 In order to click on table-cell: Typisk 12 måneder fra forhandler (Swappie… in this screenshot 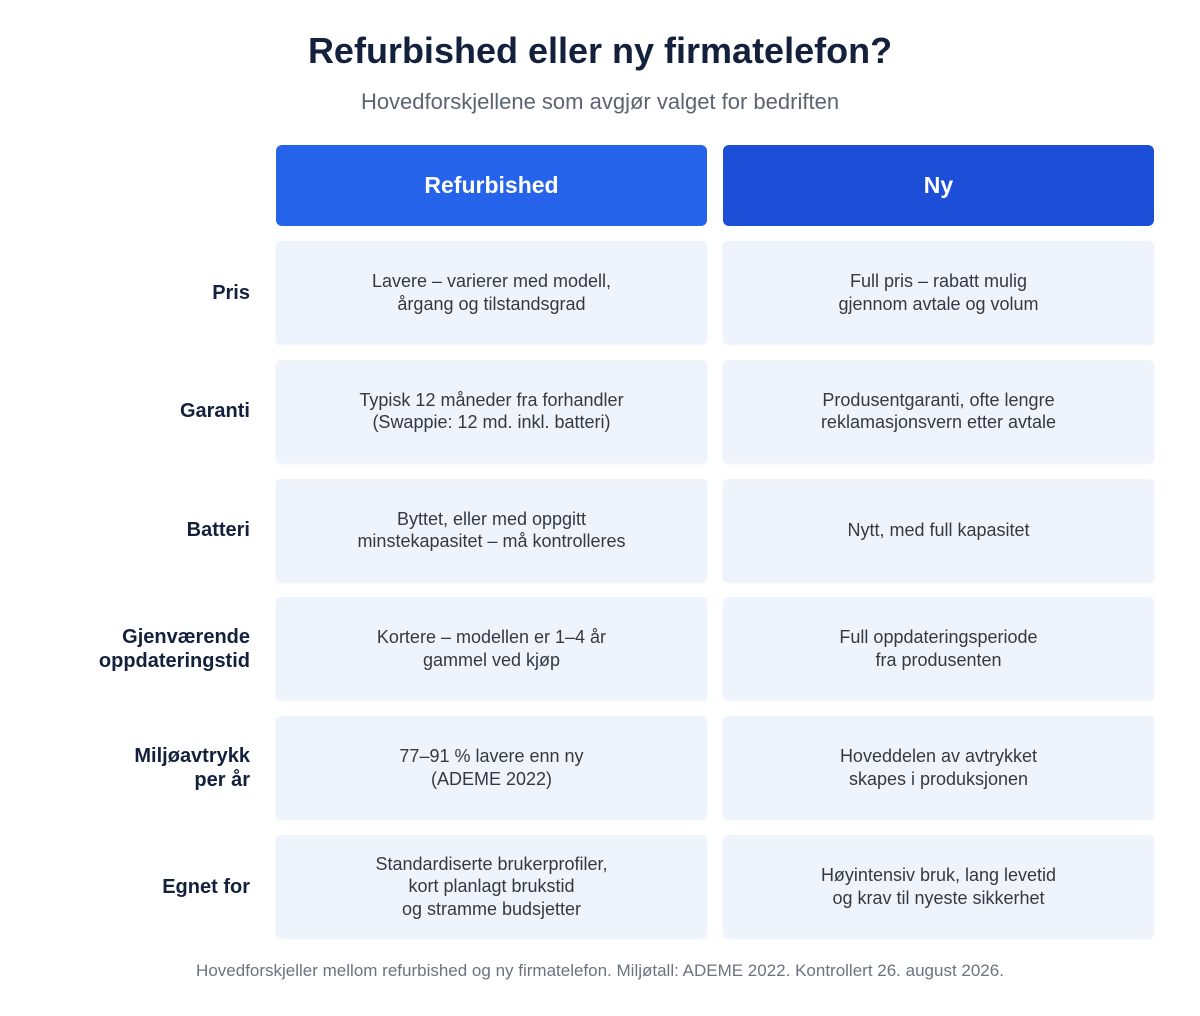, I will do `click(491, 411)`.